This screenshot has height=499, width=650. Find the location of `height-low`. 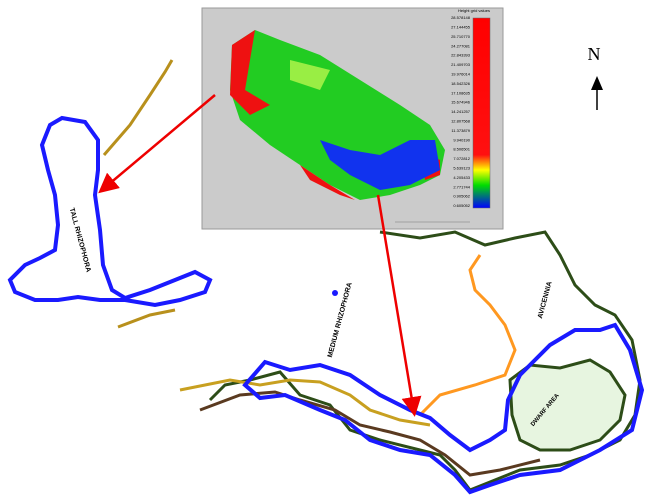

height-low is located at coordinates (380, 165).